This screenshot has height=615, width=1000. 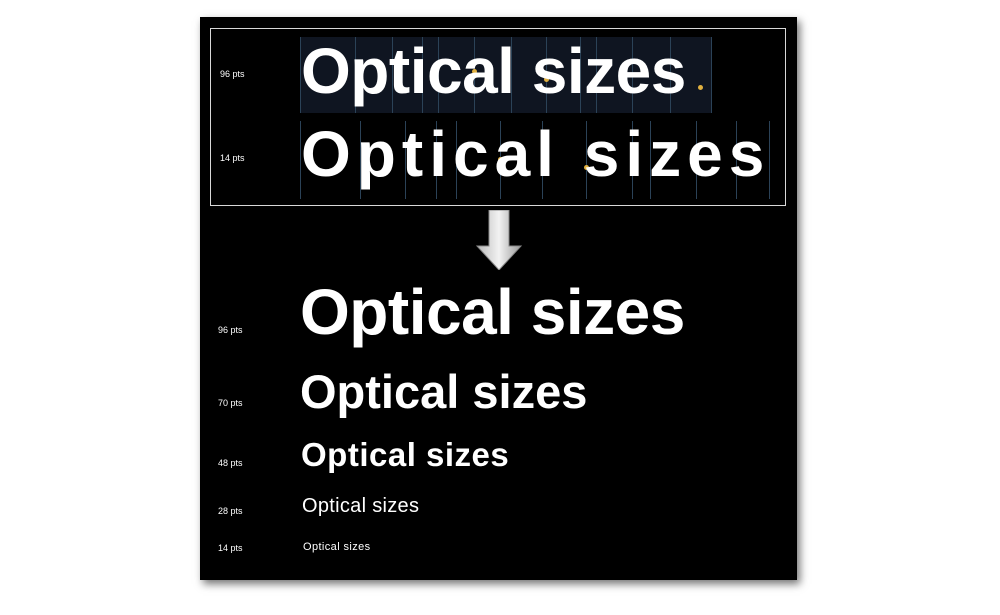 What do you see at coordinates (230, 511) in the screenshot?
I see `size-label: 28 pts` at bounding box center [230, 511].